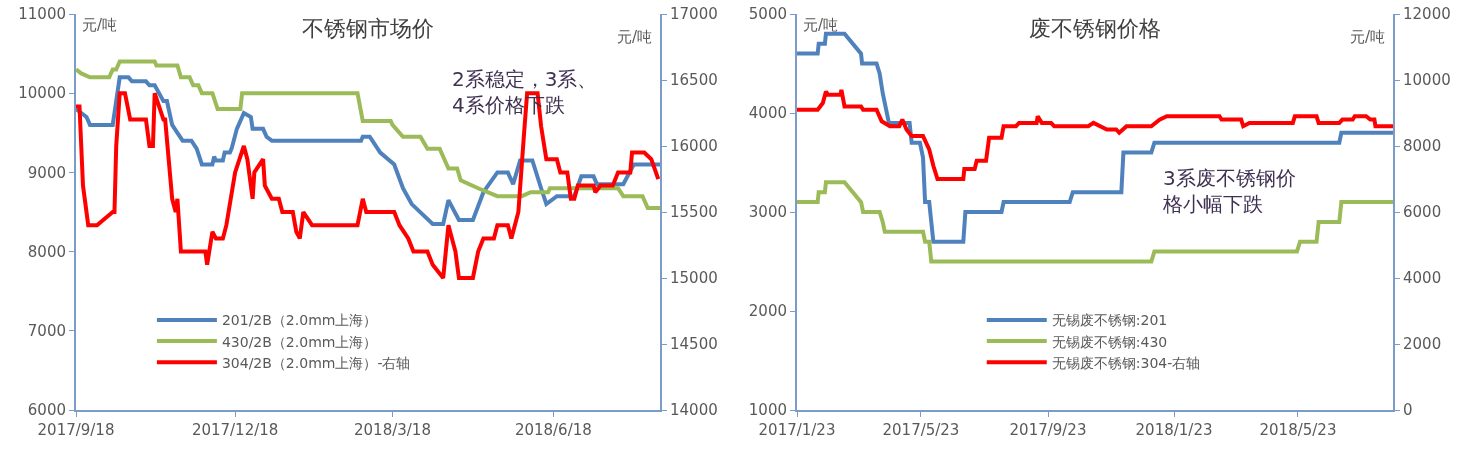 The height and width of the screenshot is (450, 1478). I want to click on line-series, so click(368, 135).